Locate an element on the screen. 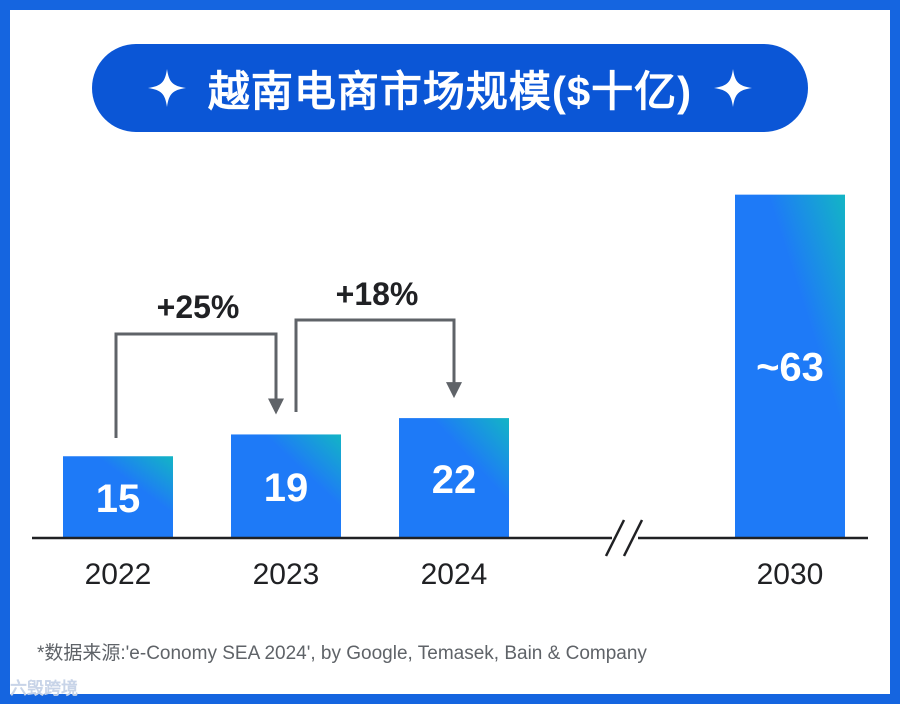 This screenshot has width=900, height=704. bar-value-label: ~63 is located at coordinates (790, 367).